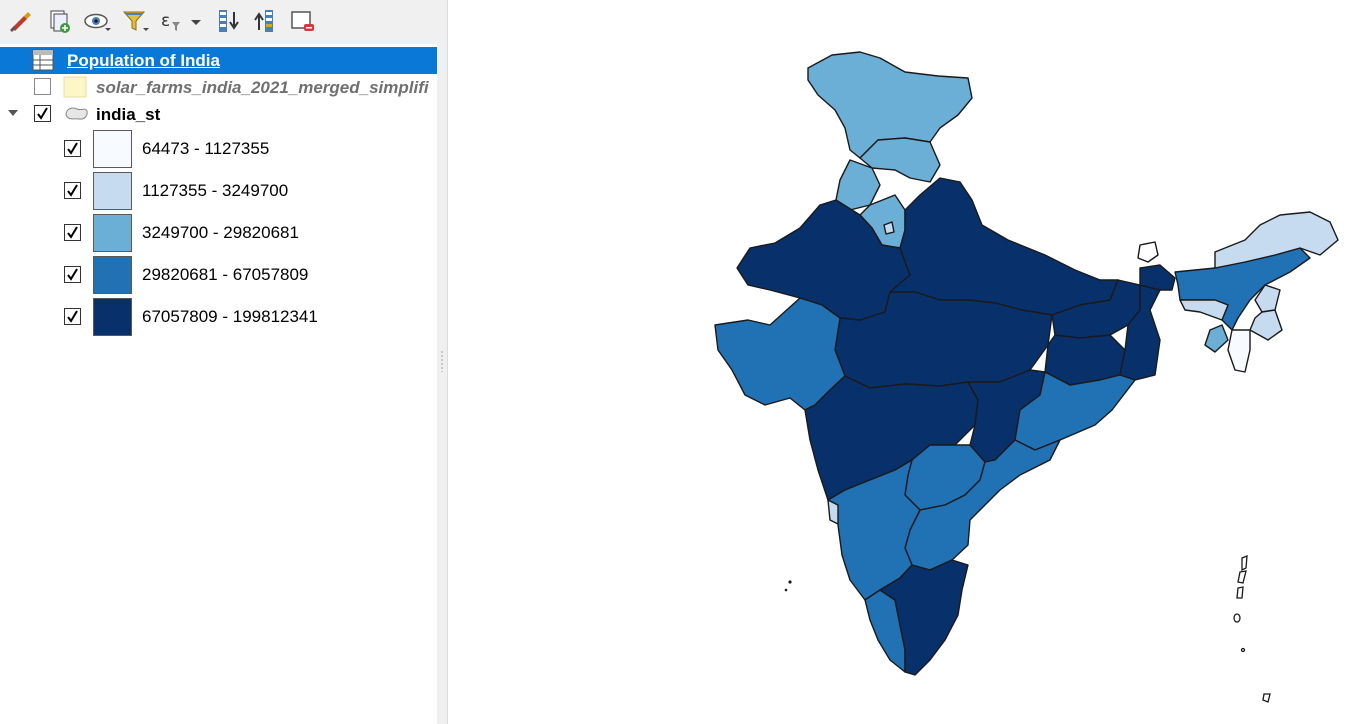  I want to click on open-layer-styling-icon, so click(21, 21).